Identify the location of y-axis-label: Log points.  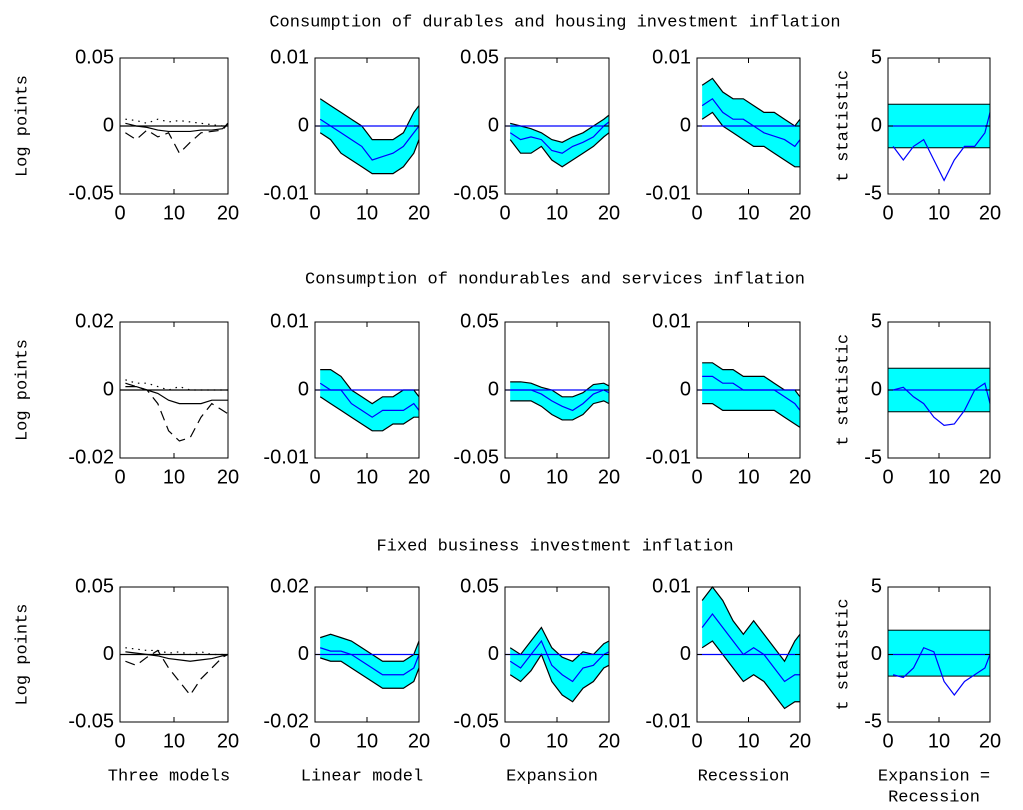
(22, 390).